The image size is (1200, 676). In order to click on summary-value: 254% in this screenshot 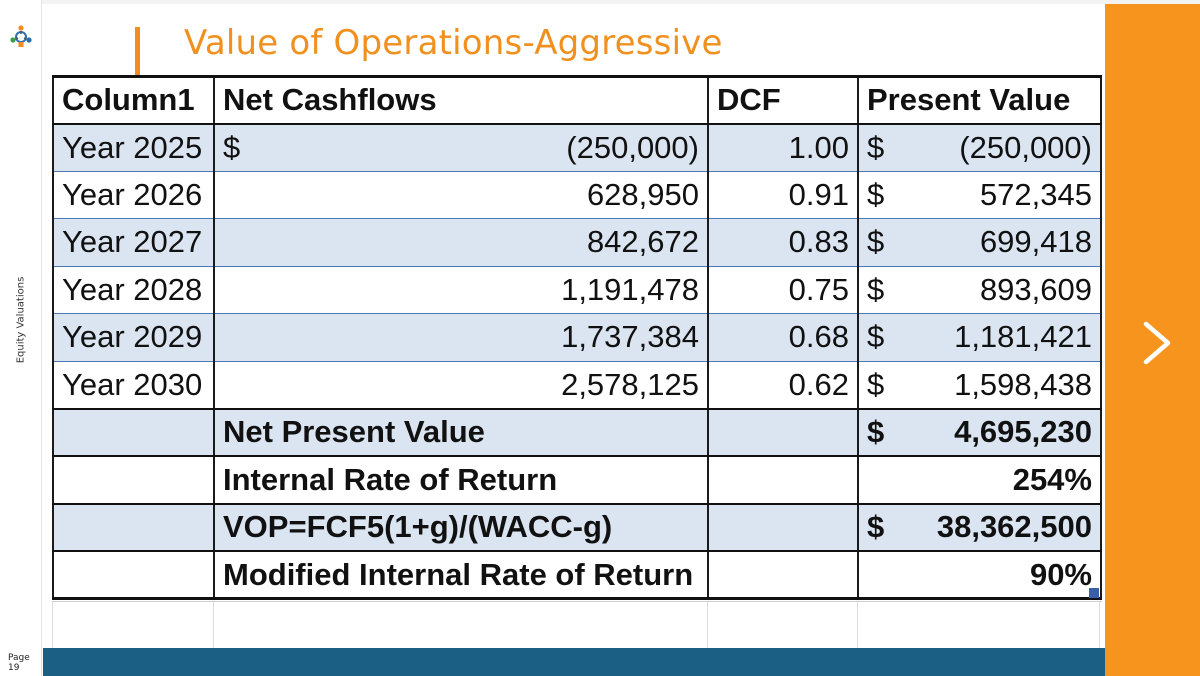, I will do `click(1052, 479)`.